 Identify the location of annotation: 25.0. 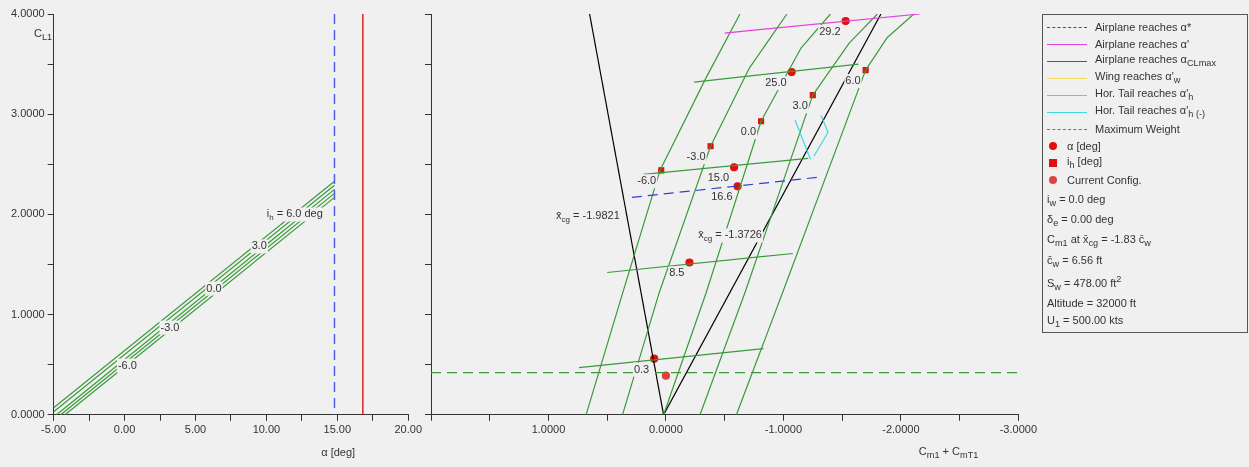
(776, 82).